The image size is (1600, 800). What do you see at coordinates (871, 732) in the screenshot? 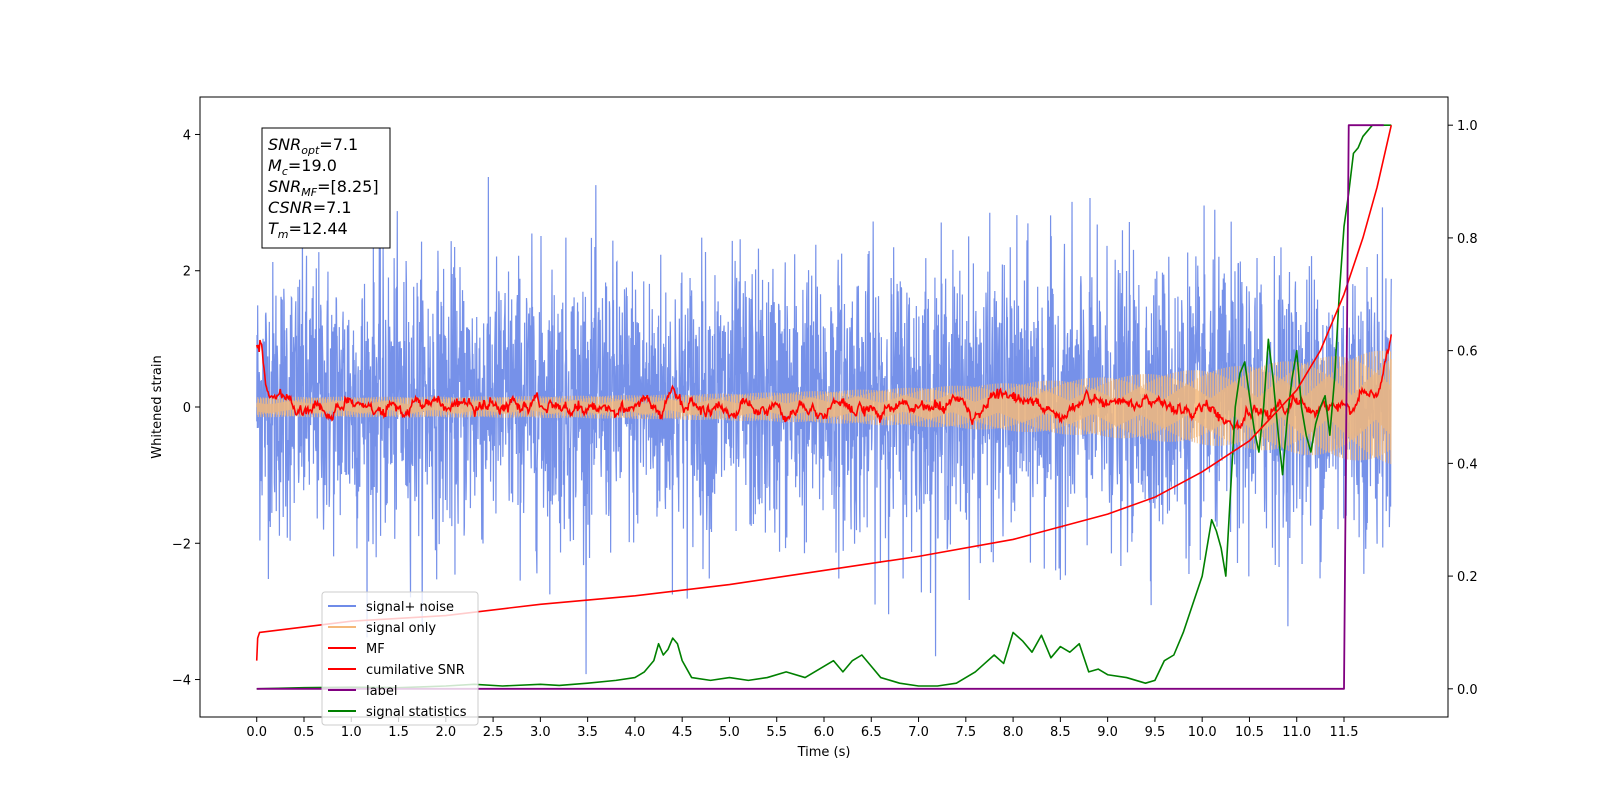
I see `x-tick-label: 6.5` at bounding box center [871, 732].